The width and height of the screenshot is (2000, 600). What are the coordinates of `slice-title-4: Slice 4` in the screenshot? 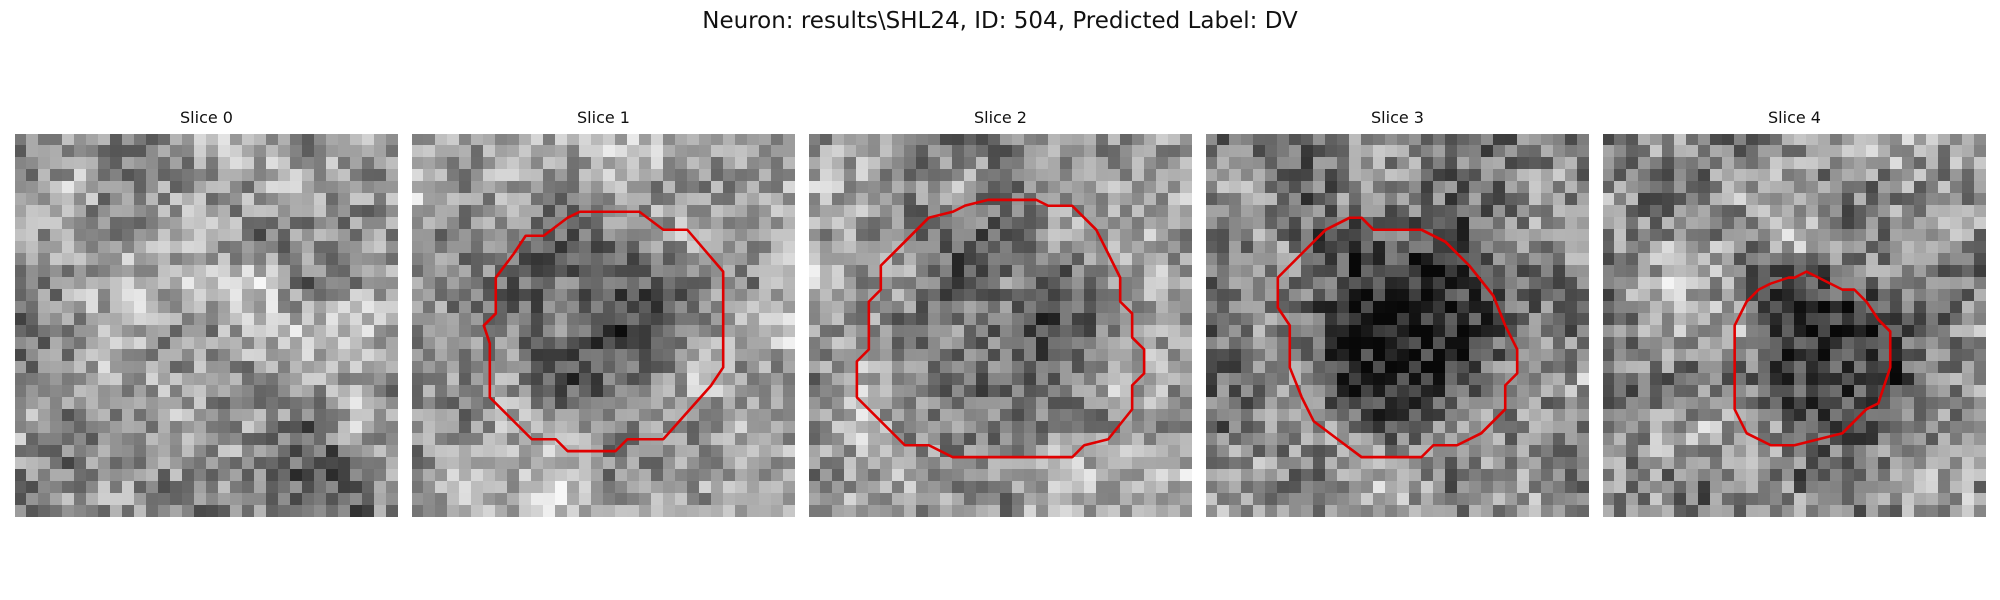 It's located at (1794, 117).